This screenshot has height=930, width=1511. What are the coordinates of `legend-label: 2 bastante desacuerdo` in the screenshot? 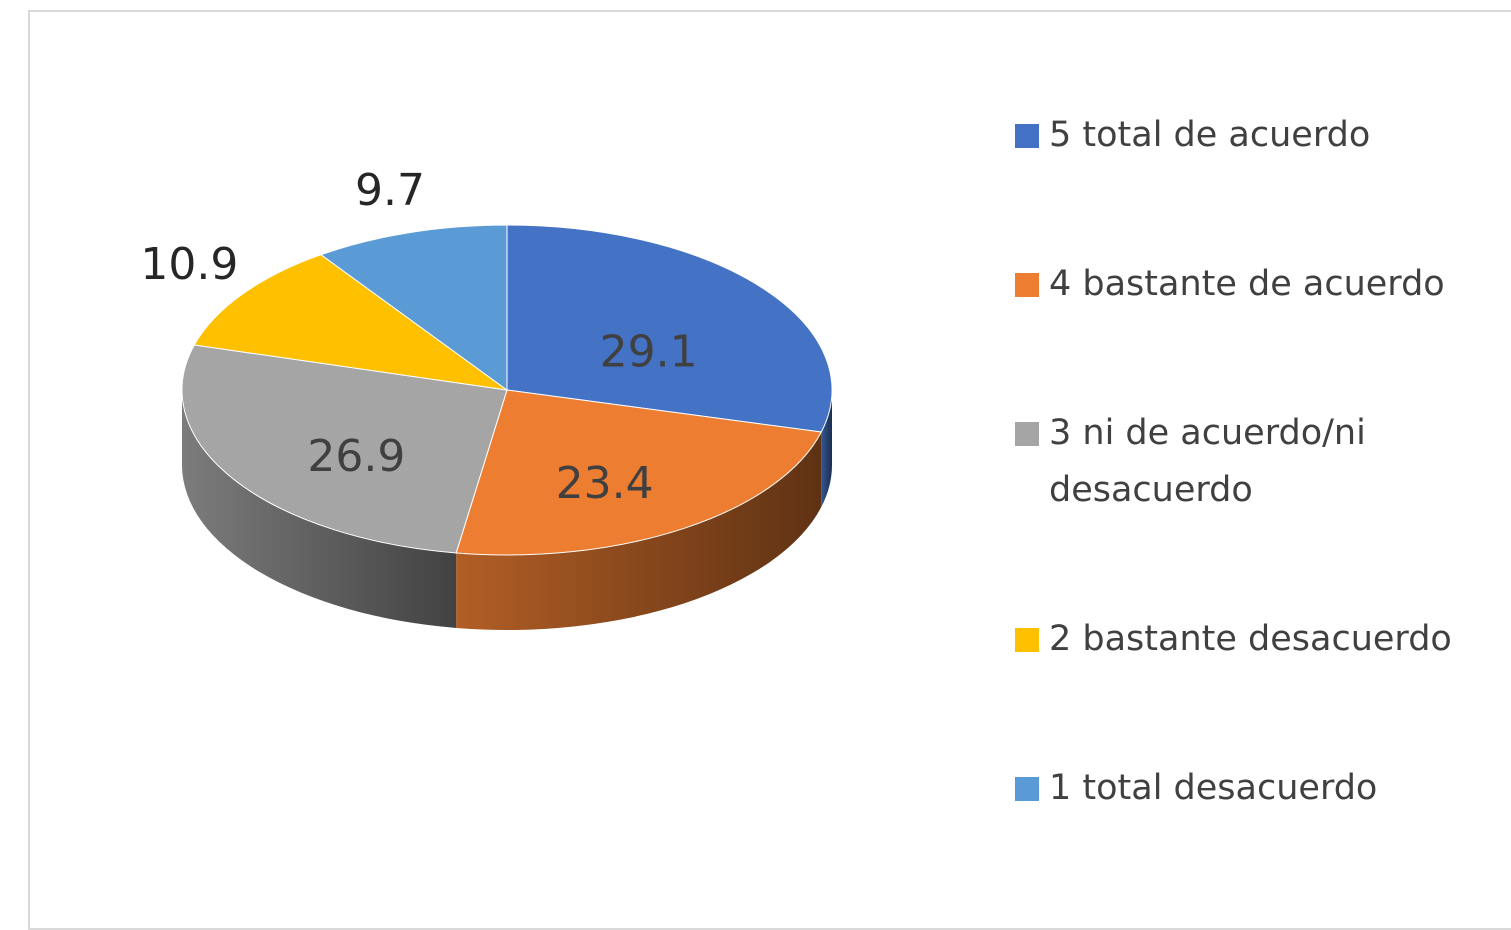 It's located at (1250, 639).